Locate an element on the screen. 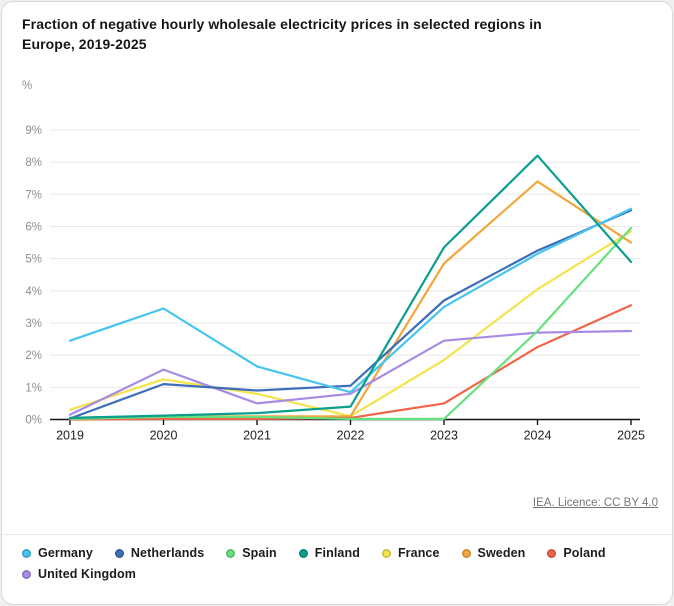 The width and height of the screenshot is (674, 606). y-tick-label: 3% is located at coordinates (33, 324).